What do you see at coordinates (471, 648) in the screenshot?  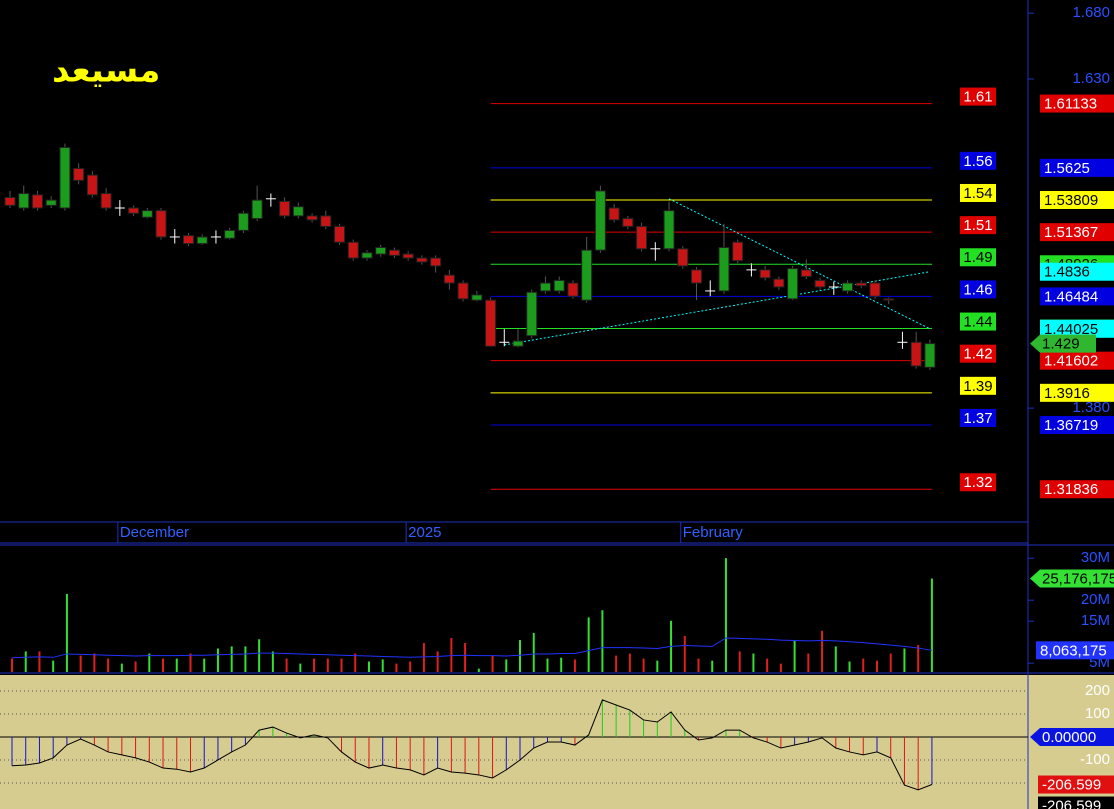 I see `volume-average` at bounding box center [471, 648].